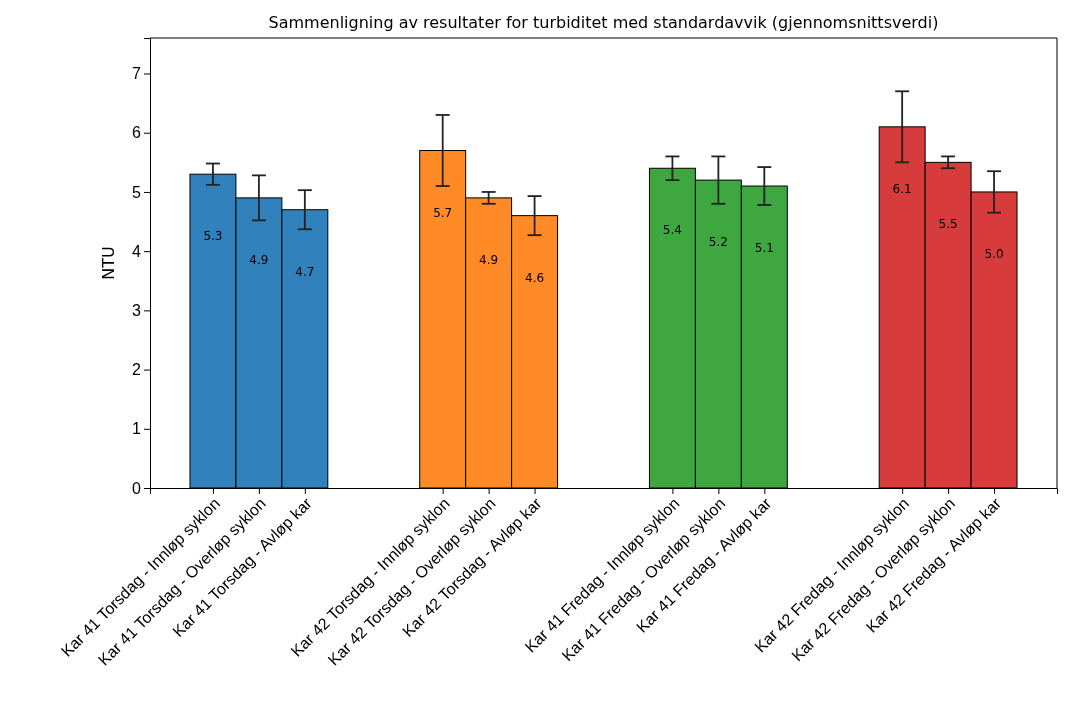  What do you see at coordinates (305, 271) in the screenshot?
I see `data-label: 4.7` at bounding box center [305, 271].